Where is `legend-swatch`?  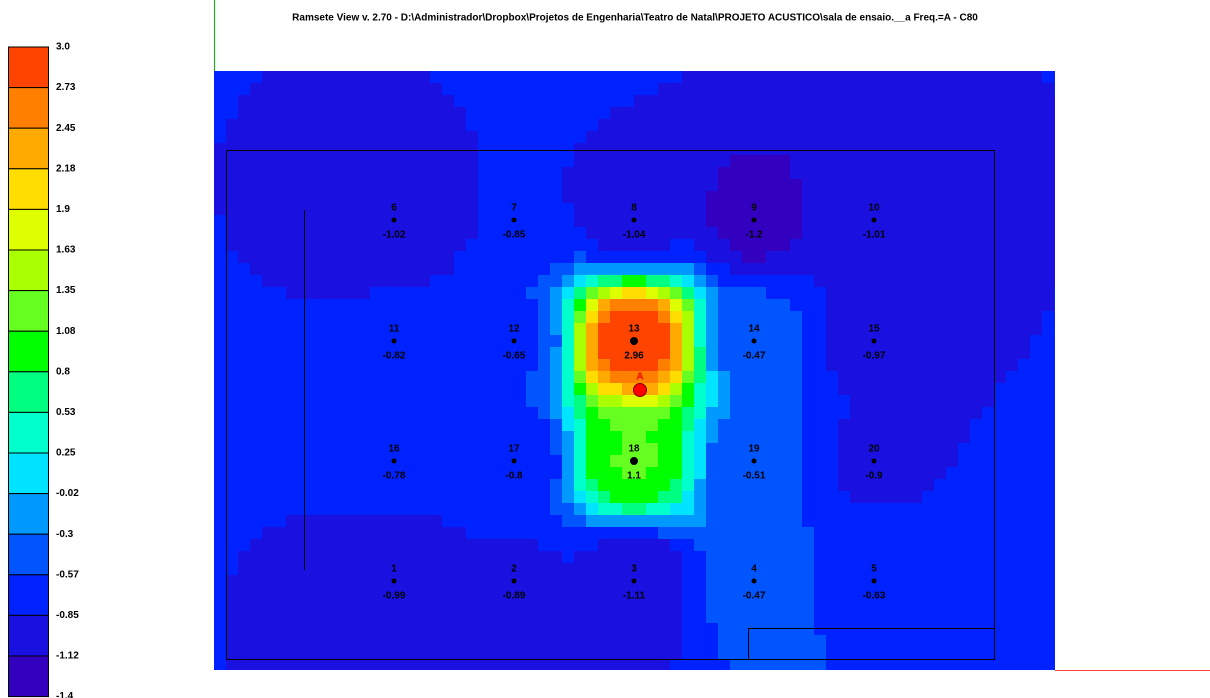 legend-swatch is located at coordinates (28, 392).